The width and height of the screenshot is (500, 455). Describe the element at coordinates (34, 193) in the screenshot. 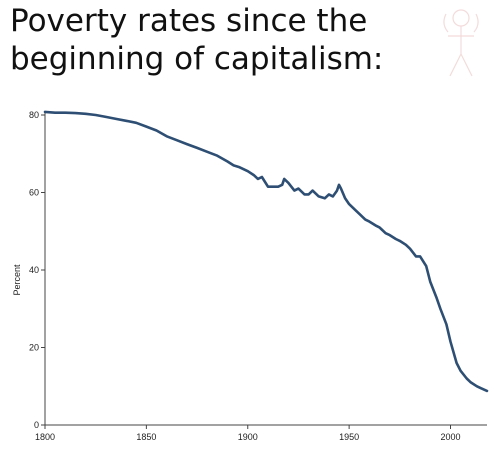

I see `y-tick-label: 60` at that location.